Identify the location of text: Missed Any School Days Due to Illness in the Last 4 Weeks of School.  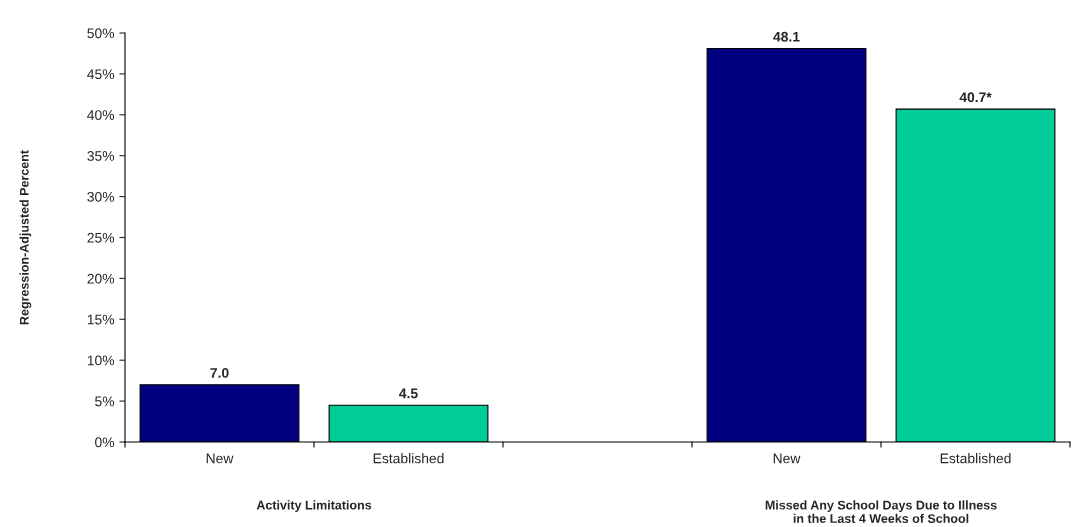
(881, 511).